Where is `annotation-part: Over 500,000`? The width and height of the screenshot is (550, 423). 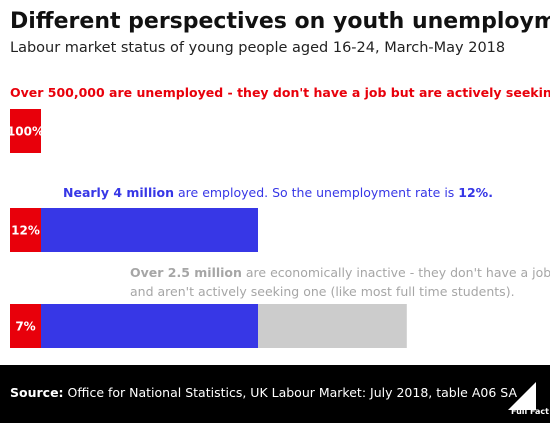
annotation-part: Over 500,000 is located at coordinates (57, 92).